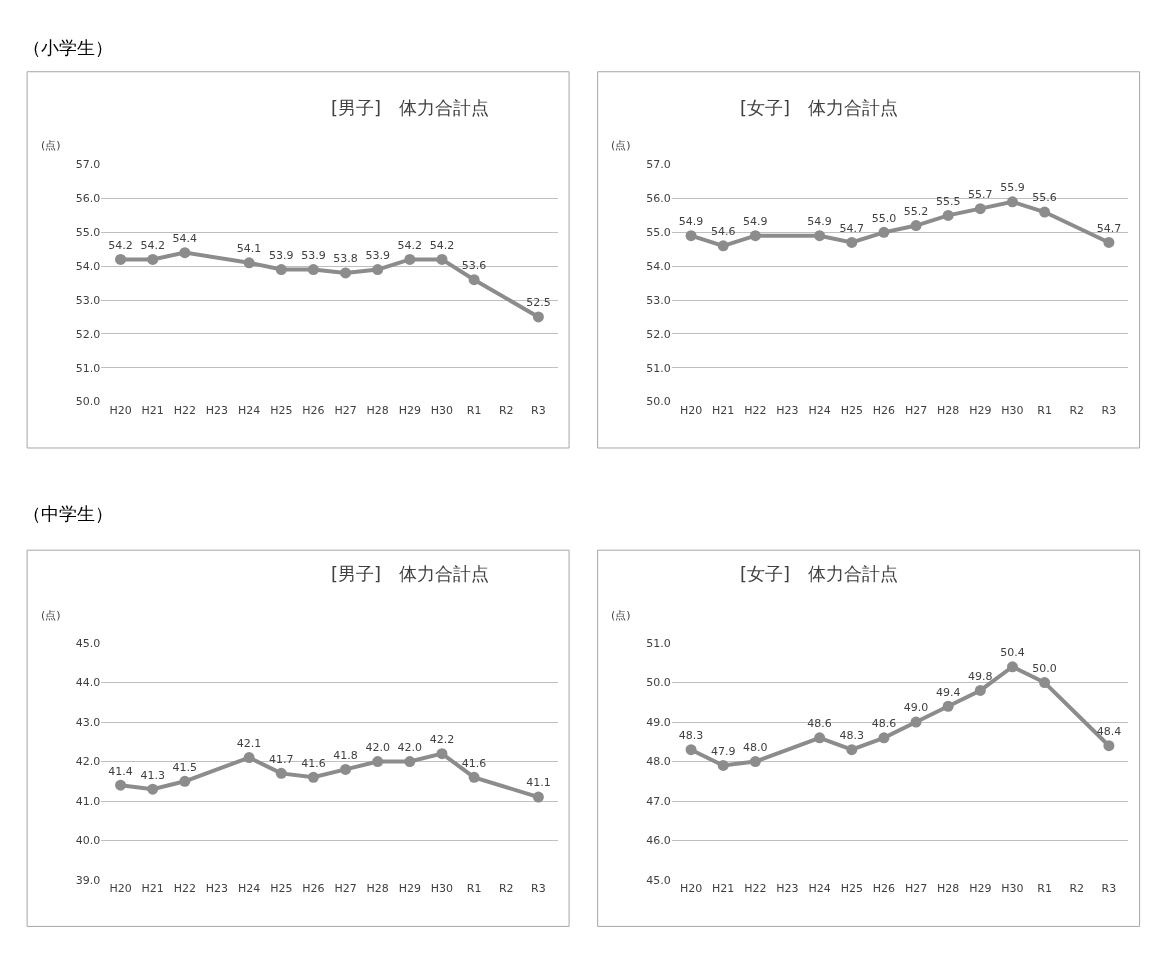 This screenshot has width=1161, height=962. I want to click on y-tick-label: 57.0, so click(88, 165).